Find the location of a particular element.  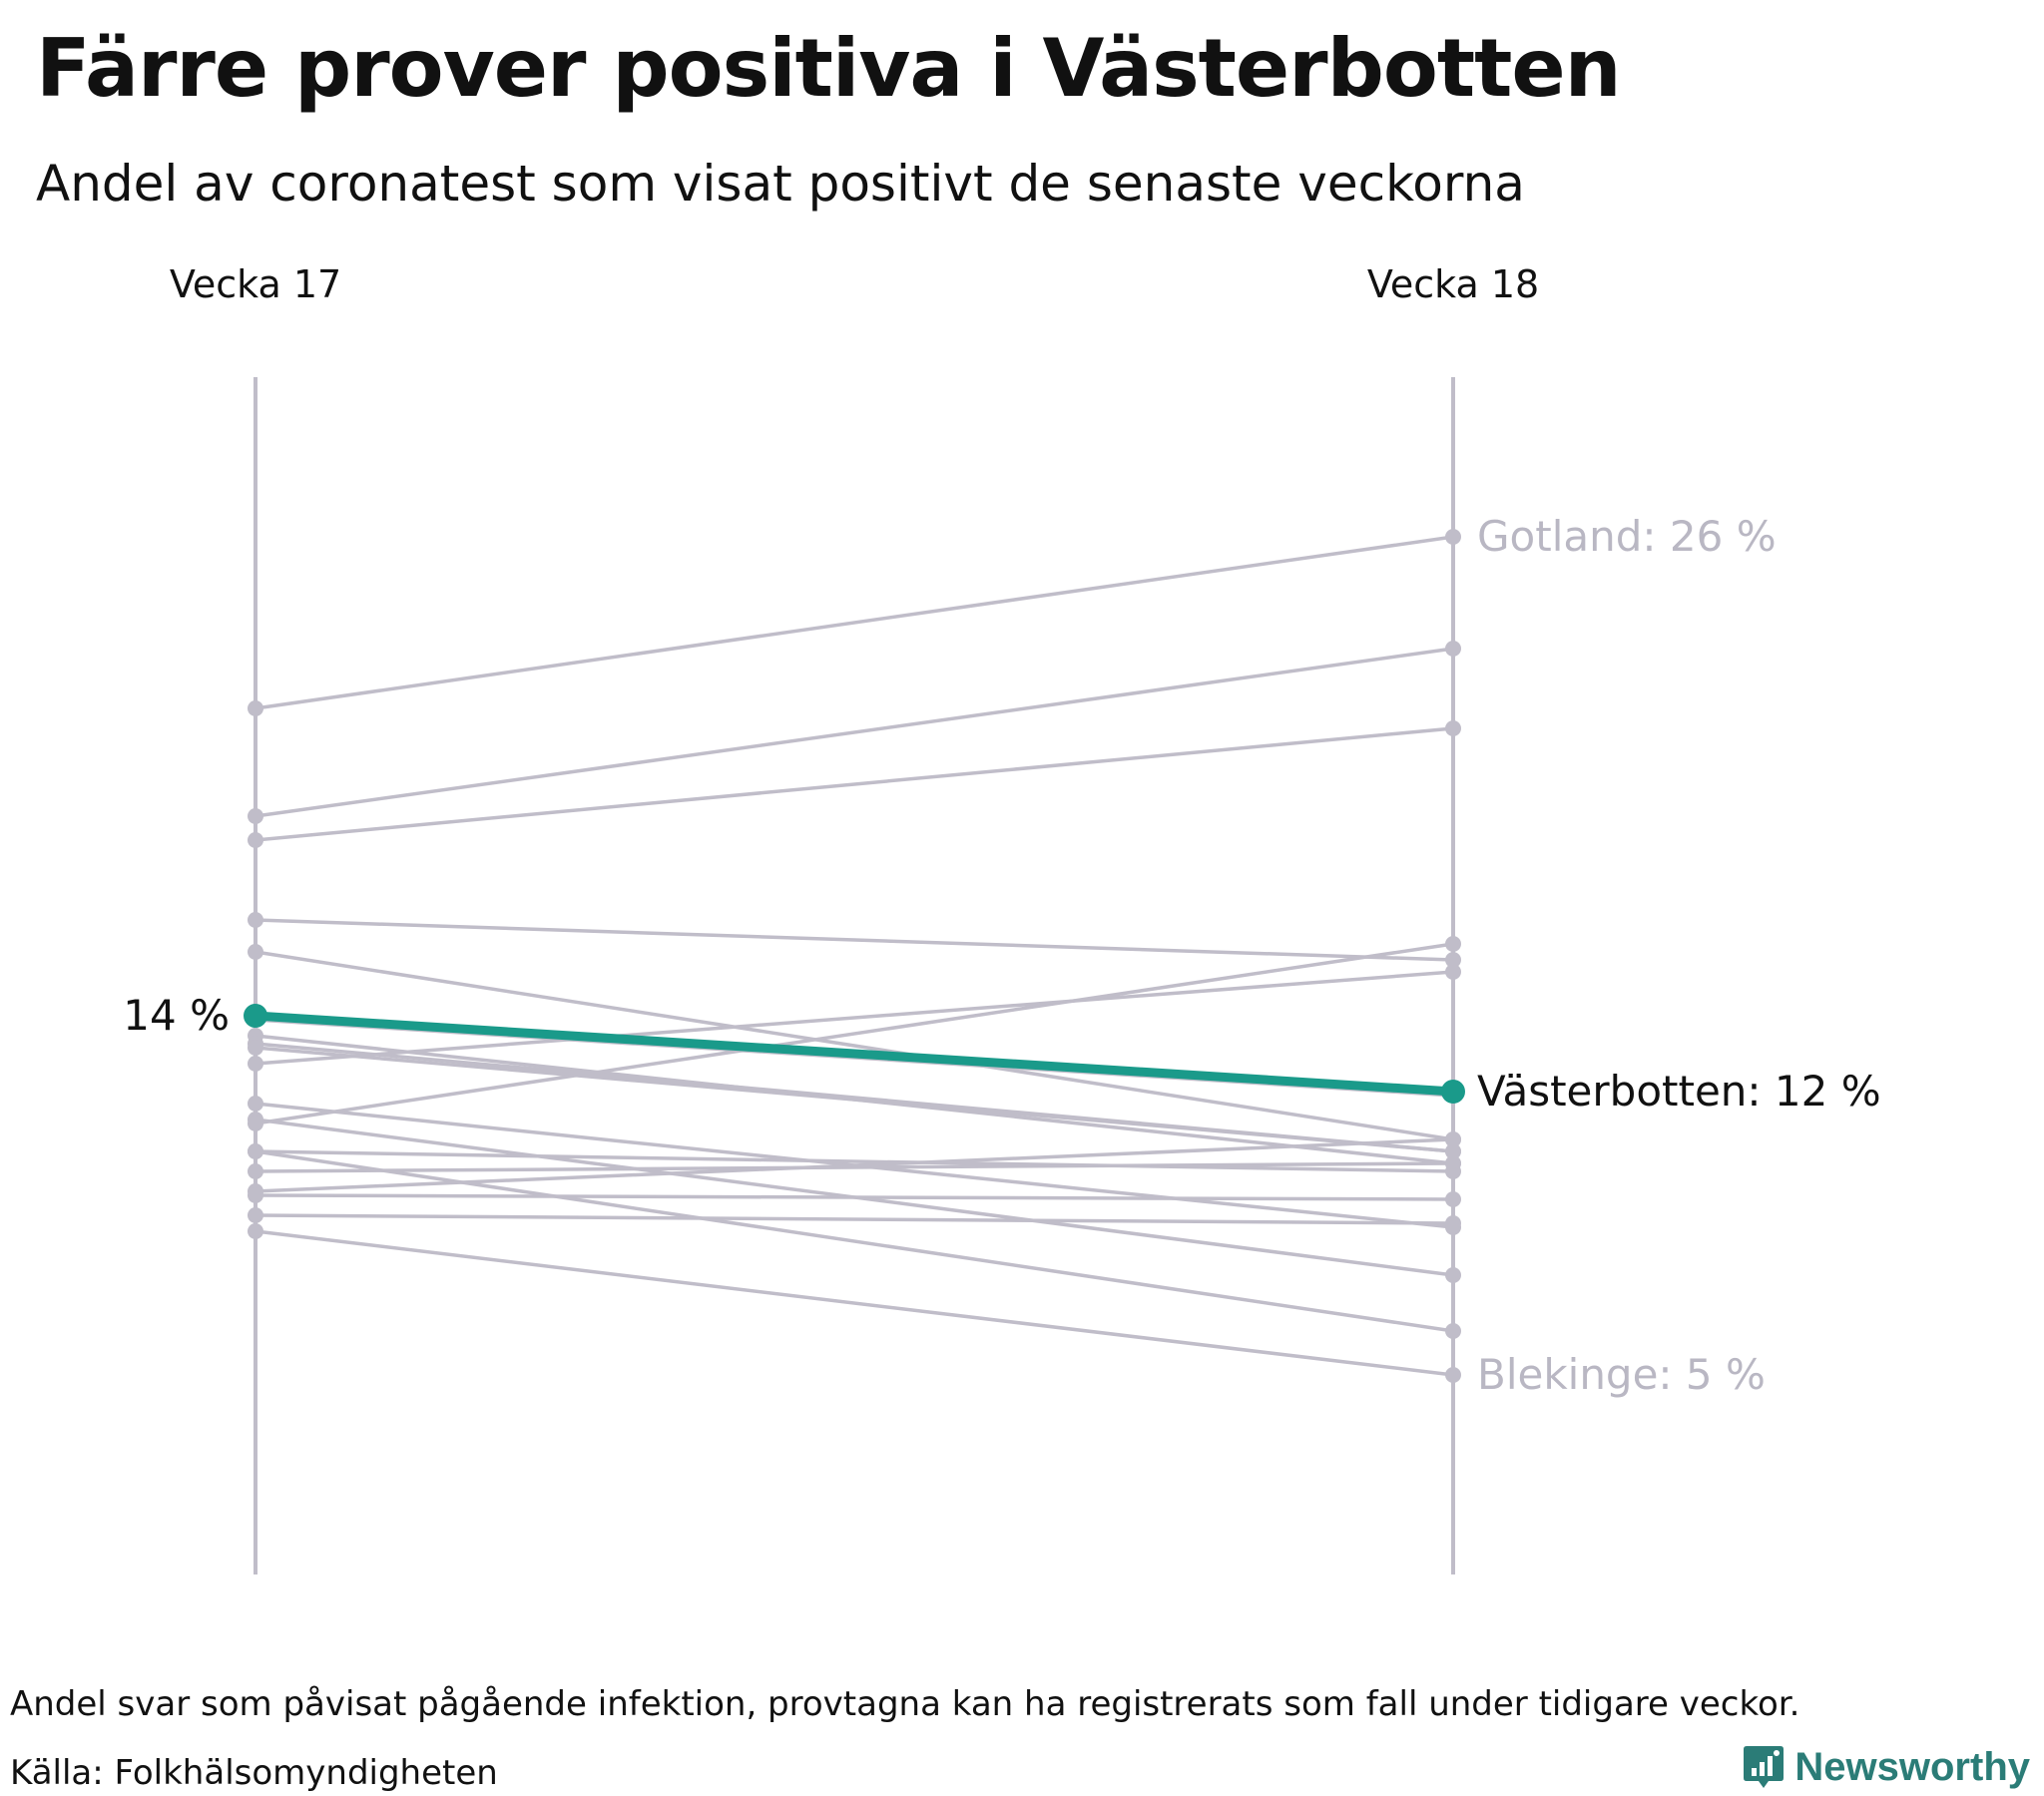

bar-chart-bubble-icon is located at coordinates (1764, 1767).